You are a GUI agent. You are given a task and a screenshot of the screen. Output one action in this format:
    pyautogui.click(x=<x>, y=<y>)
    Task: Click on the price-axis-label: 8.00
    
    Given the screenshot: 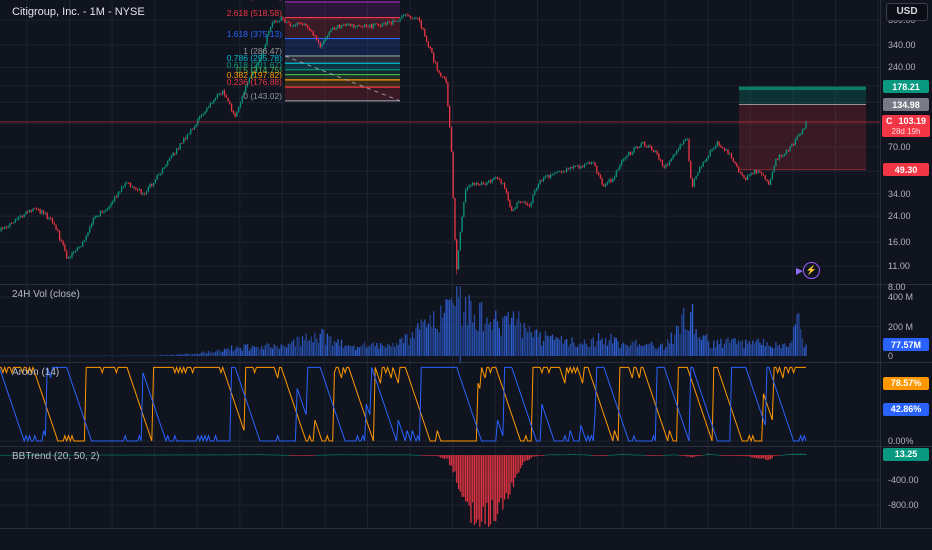 What is the action you would take?
    pyautogui.click(x=897, y=287)
    